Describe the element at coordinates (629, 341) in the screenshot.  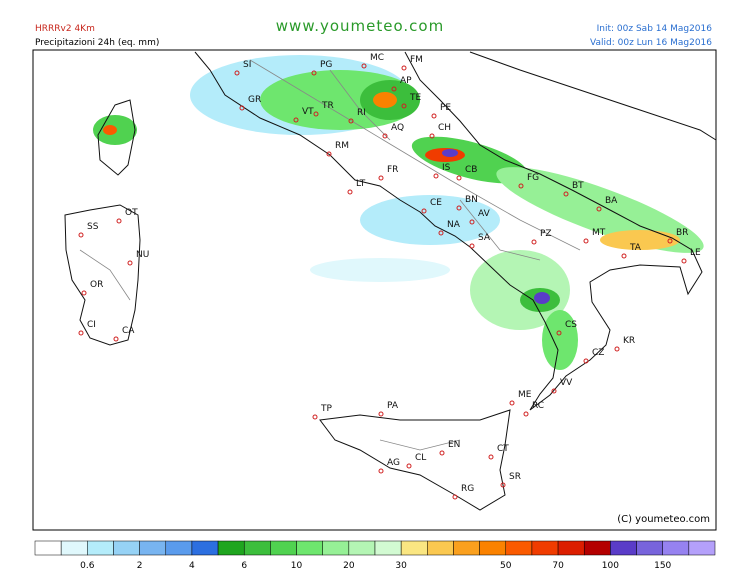
I see `city-label: KR` at that location.